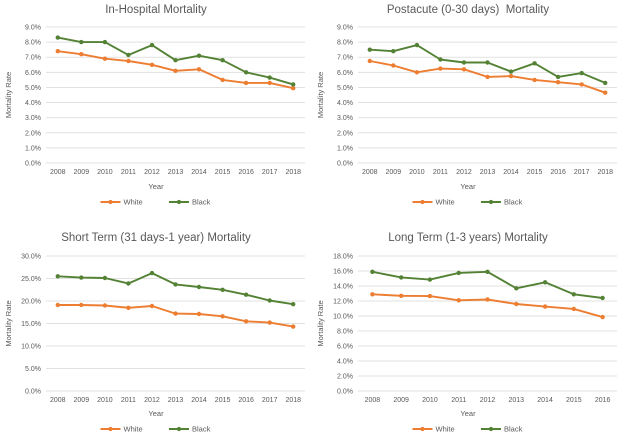 This screenshot has width=624, height=445. What do you see at coordinates (370, 172) in the screenshot?
I see `svg-text: 2008` at bounding box center [370, 172].